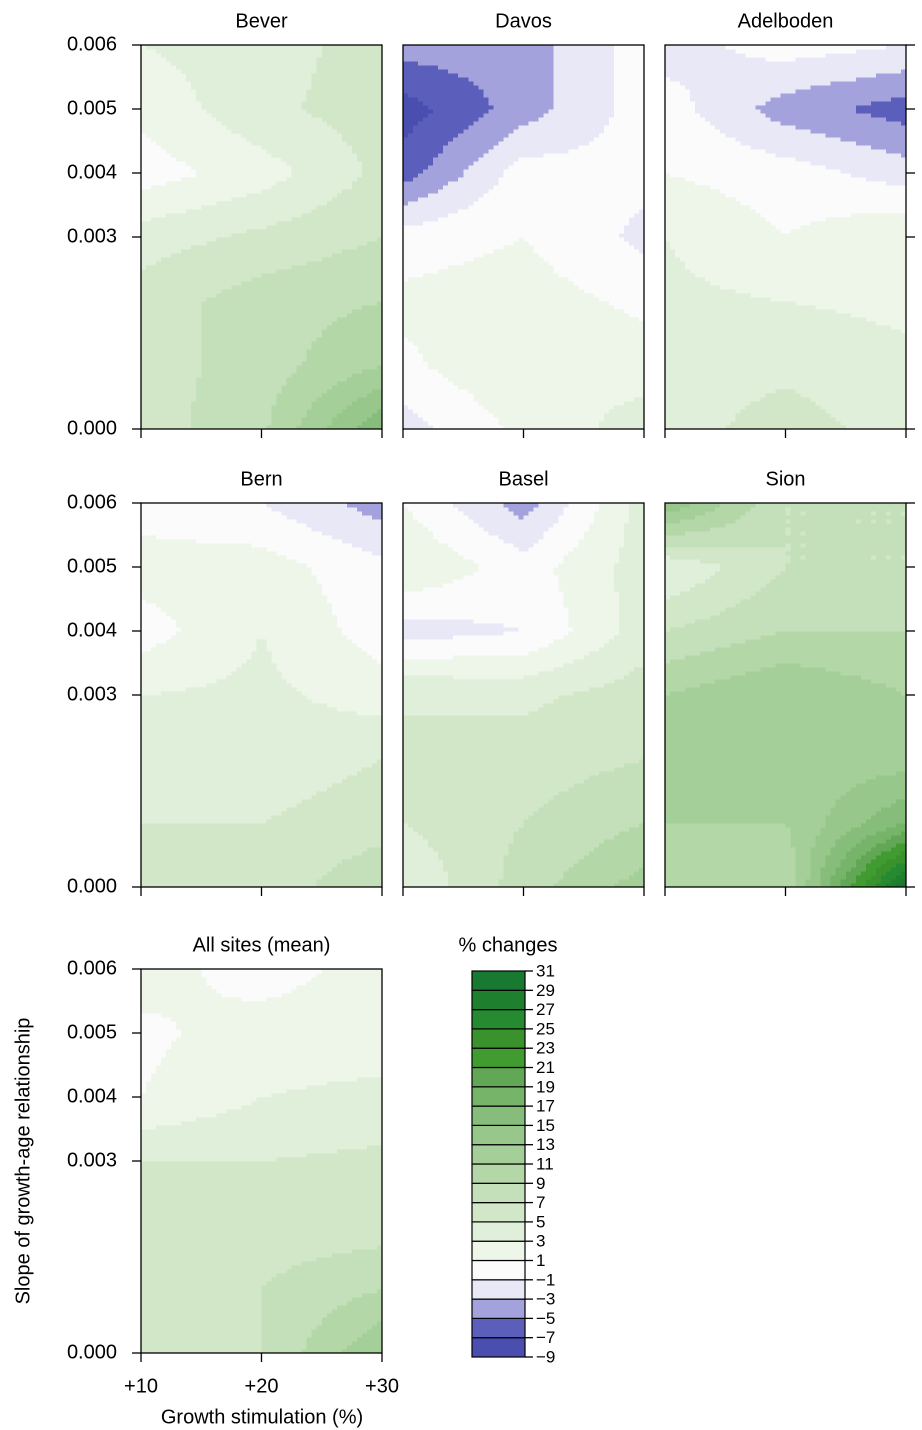  What do you see at coordinates (92, 502) in the screenshot?
I see `y-tick-label: 0.006` at bounding box center [92, 502].